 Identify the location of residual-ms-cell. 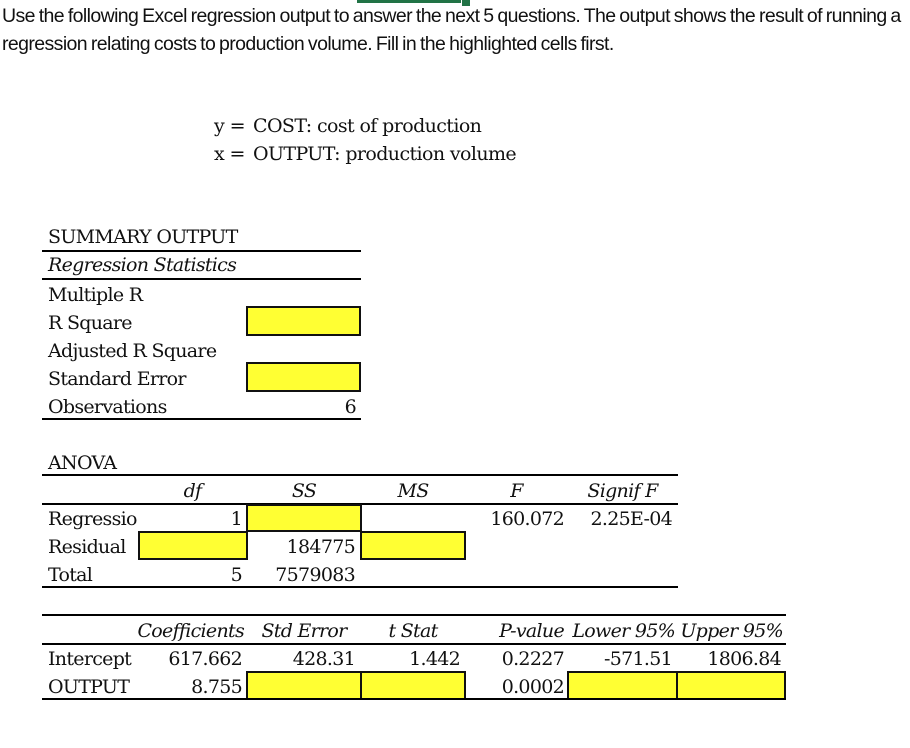
(413, 545).